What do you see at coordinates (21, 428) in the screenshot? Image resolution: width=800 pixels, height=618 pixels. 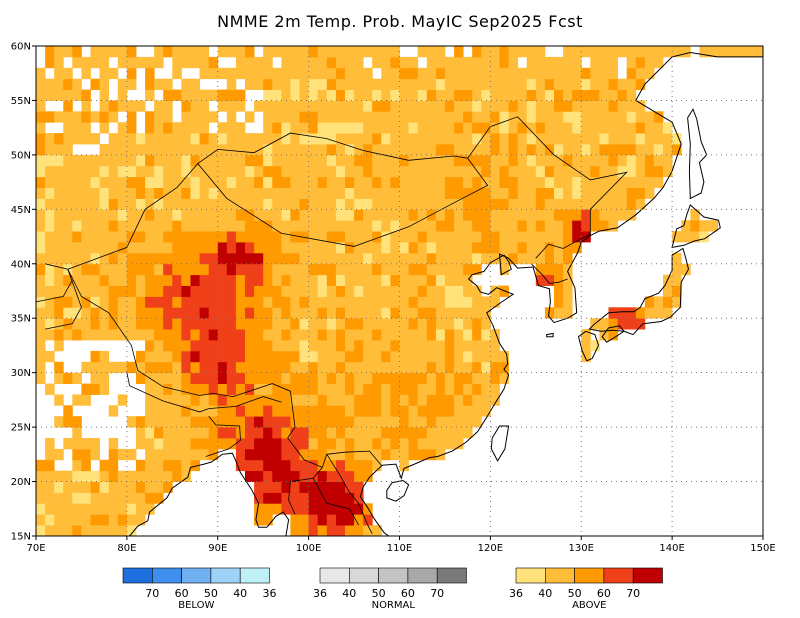 I see `lat-tick-label: 25N` at bounding box center [21, 428].